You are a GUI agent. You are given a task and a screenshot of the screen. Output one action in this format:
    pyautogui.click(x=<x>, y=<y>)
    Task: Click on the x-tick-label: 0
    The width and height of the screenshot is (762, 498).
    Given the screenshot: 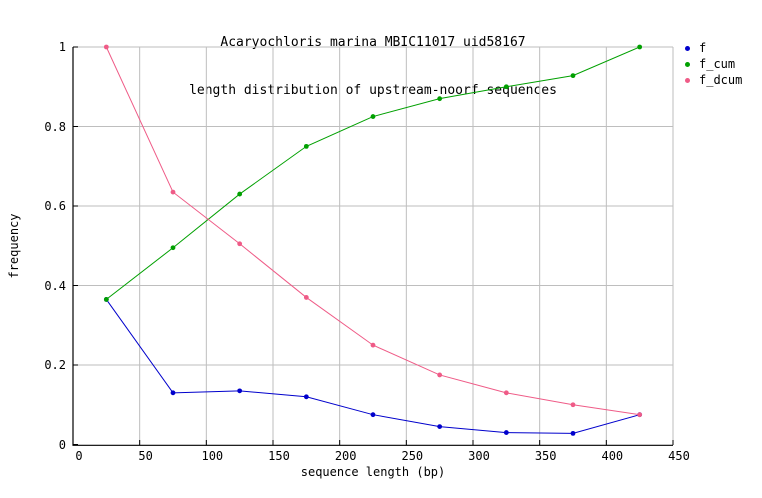 What is the action you would take?
    pyautogui.click(x=79, y=456)
    